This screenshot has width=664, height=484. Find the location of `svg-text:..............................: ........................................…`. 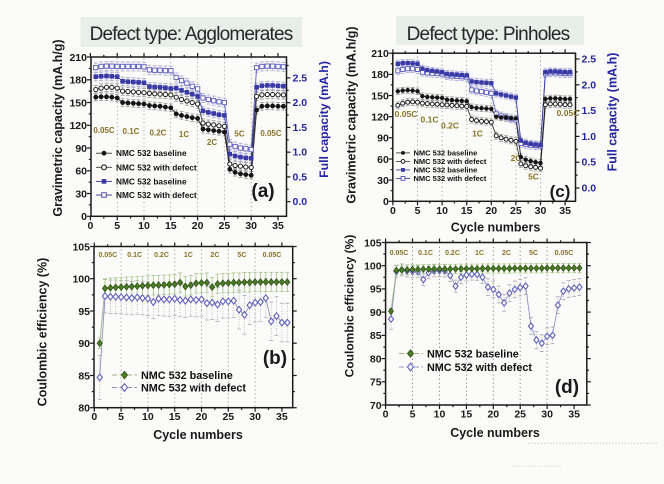

svg-text:..............................: ........................................… is located at coordinates (593, 441).